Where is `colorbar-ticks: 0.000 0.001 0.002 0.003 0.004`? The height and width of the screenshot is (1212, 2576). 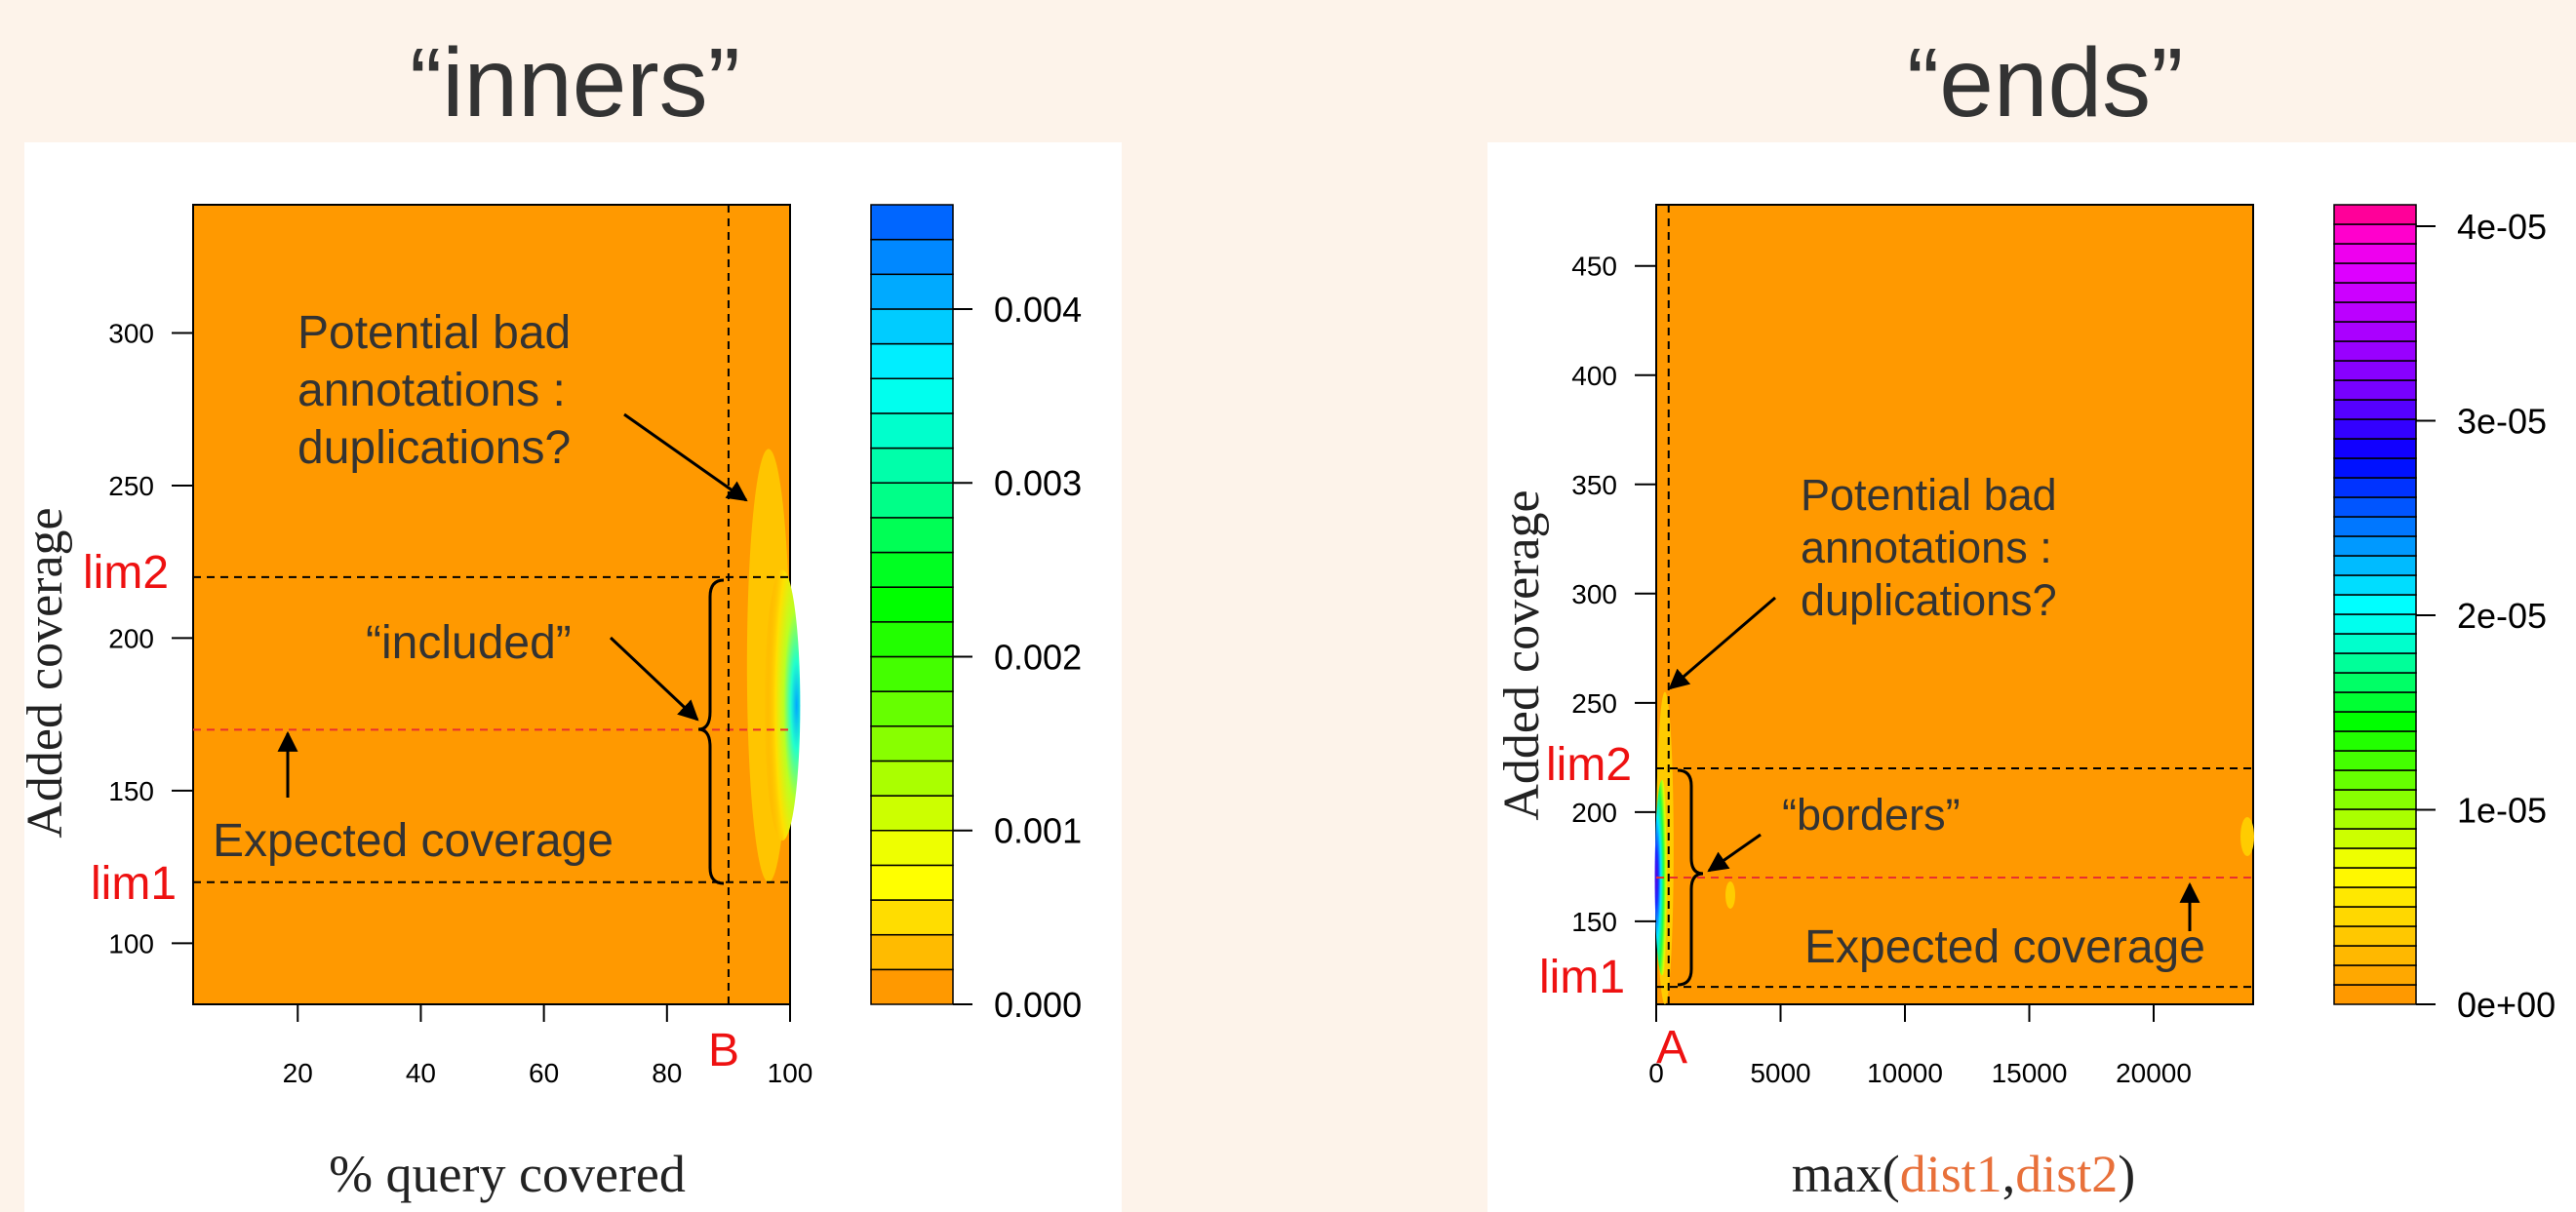 colorbar-ticks: 0.000 0.001 0.002 0.003 0.004 is located at coordinates (1017, 657).